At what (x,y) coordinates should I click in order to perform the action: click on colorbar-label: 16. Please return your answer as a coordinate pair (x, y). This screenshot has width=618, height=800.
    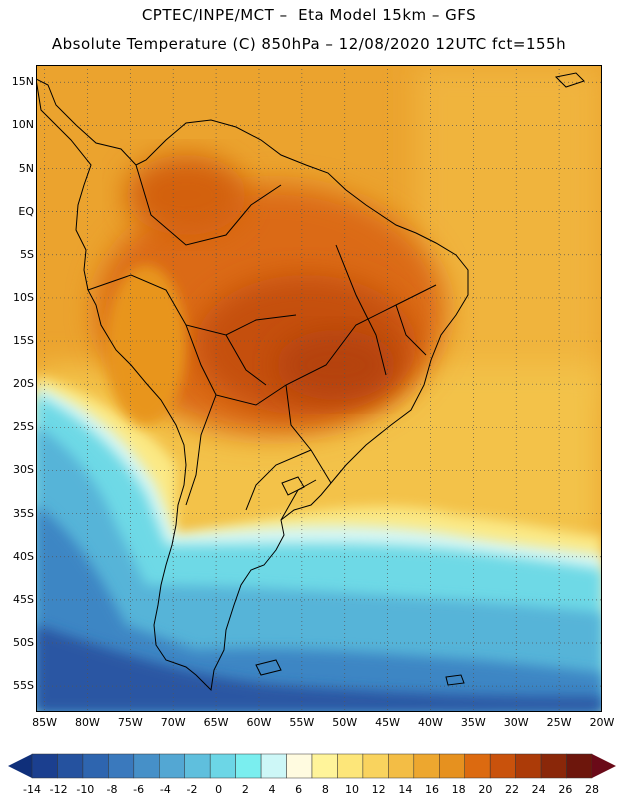
    Looking at the image, I should click on (432, 789).